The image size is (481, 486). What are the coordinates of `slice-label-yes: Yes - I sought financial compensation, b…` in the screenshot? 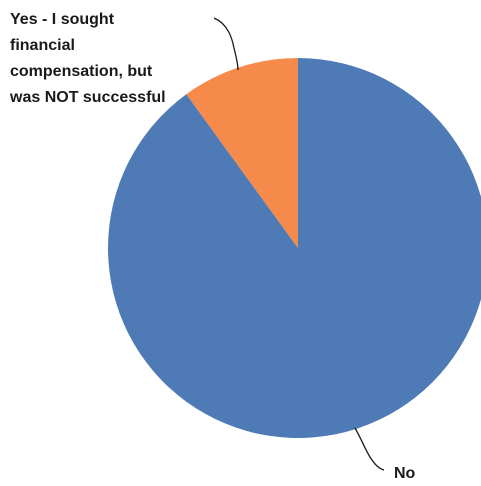 It's located at (87, 58).